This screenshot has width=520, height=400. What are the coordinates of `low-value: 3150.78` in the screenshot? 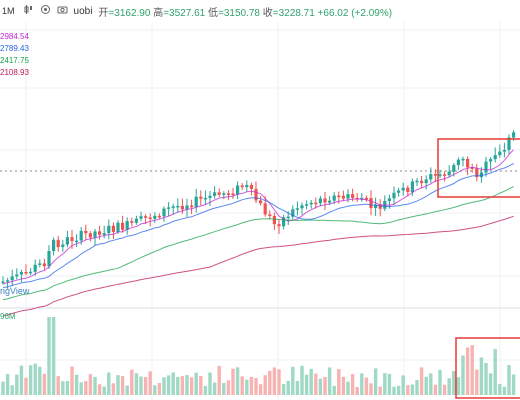 It's located at (241, 13).